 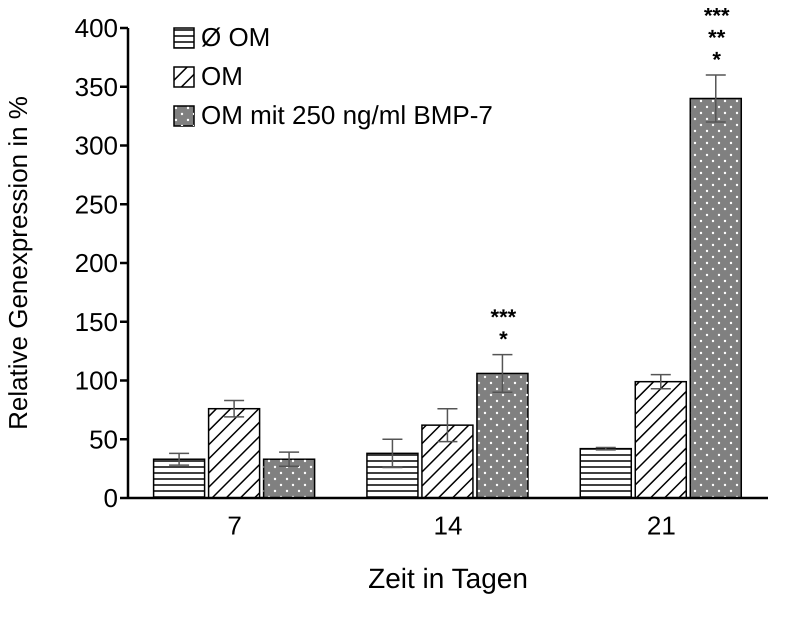 I want to click on x-tick-label: 21, so click(x=661, y=525).